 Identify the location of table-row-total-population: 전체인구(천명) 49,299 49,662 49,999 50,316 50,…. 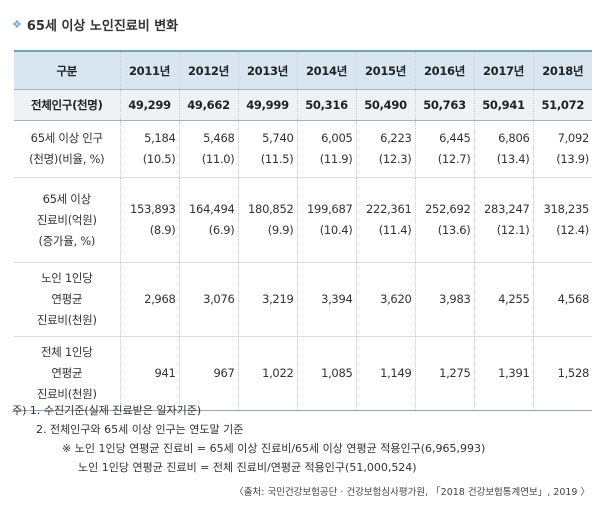
(303, 105).